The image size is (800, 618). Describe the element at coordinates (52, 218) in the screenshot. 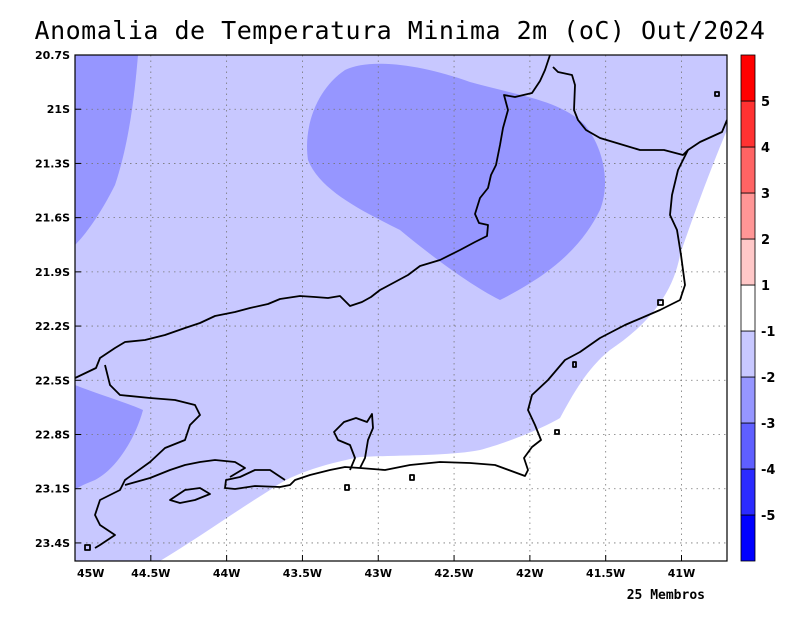

I see `lat-tick-label: 21.6S` at that location.